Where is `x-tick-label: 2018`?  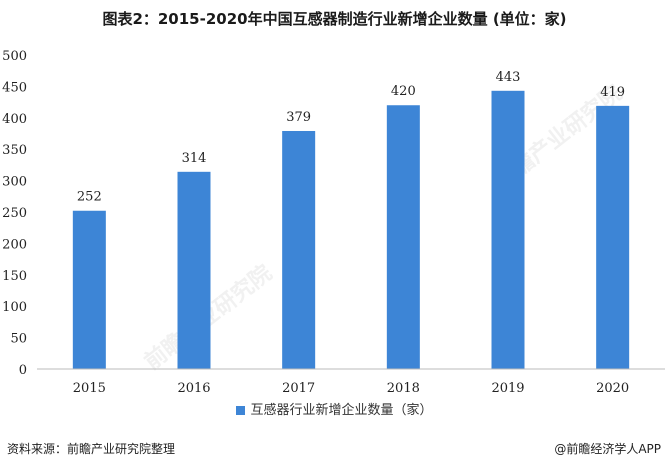
x-tick-label: 2018 is located at coordinates (403, 388).